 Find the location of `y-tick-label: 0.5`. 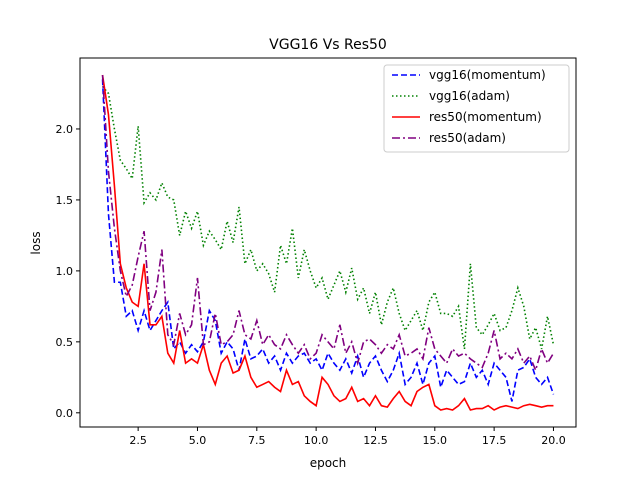

y-tick-label: 0.5 is located at coordinates (65, 342).